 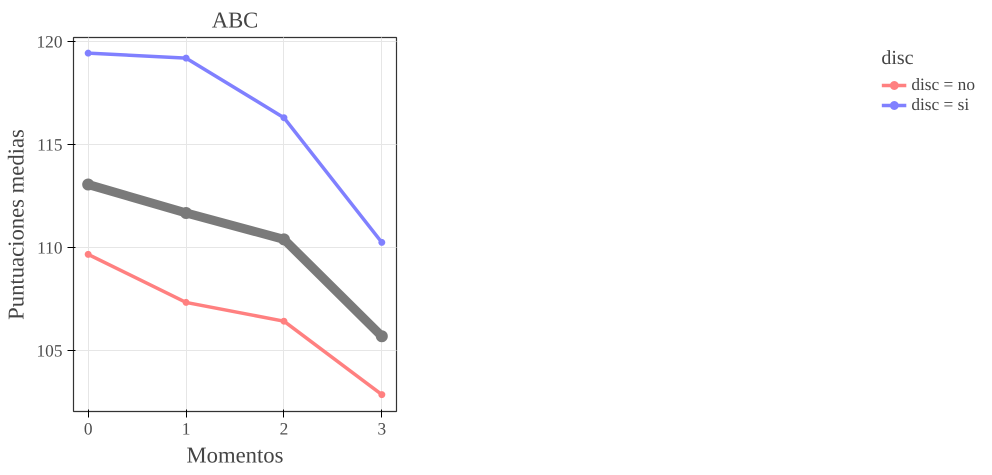 I want to click on y-tick-label: 105, so click(x=49, y=351).